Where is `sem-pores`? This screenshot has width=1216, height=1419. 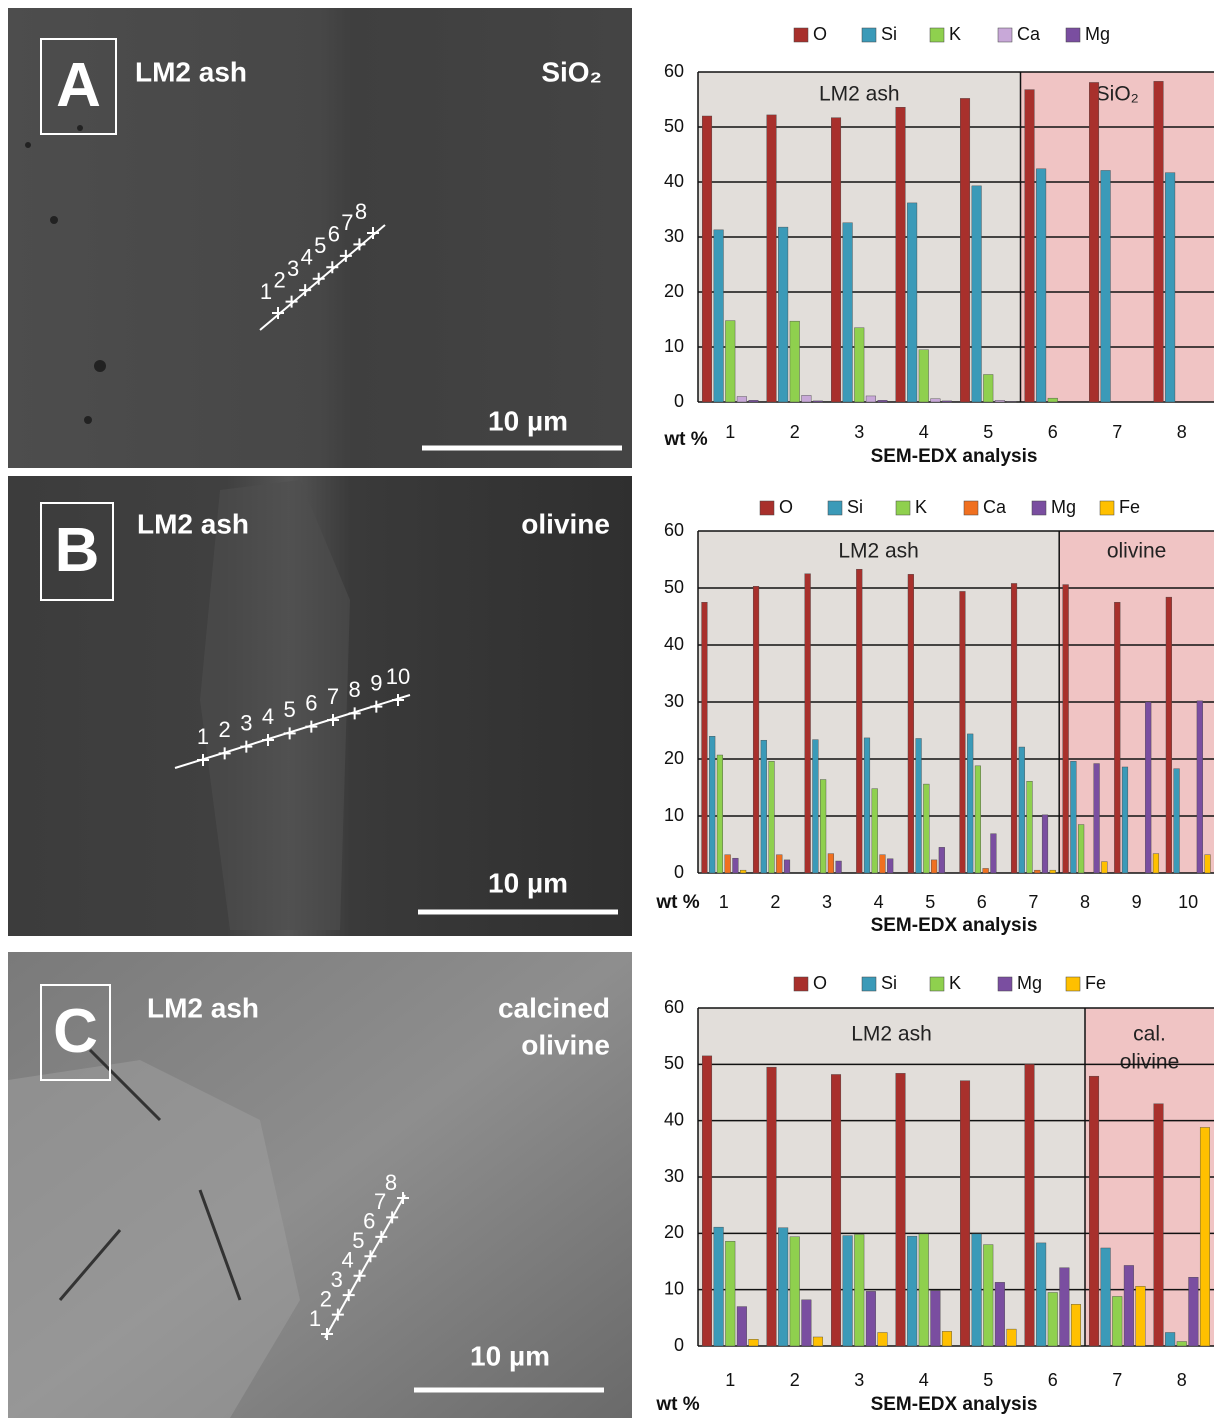 sem-pores is located at coordinates (65, 274).